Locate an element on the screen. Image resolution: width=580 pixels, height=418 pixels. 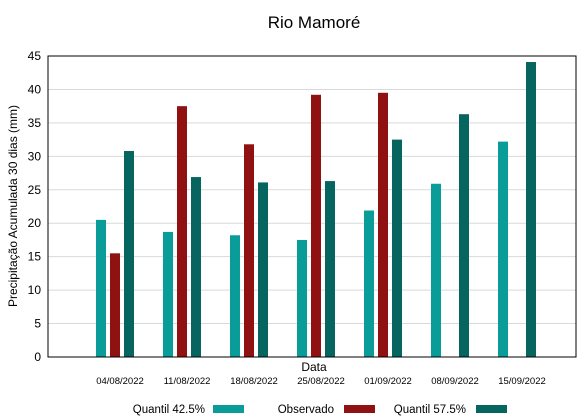
legend-label: Quantil 42.5% is located at coordinates (169, 410).